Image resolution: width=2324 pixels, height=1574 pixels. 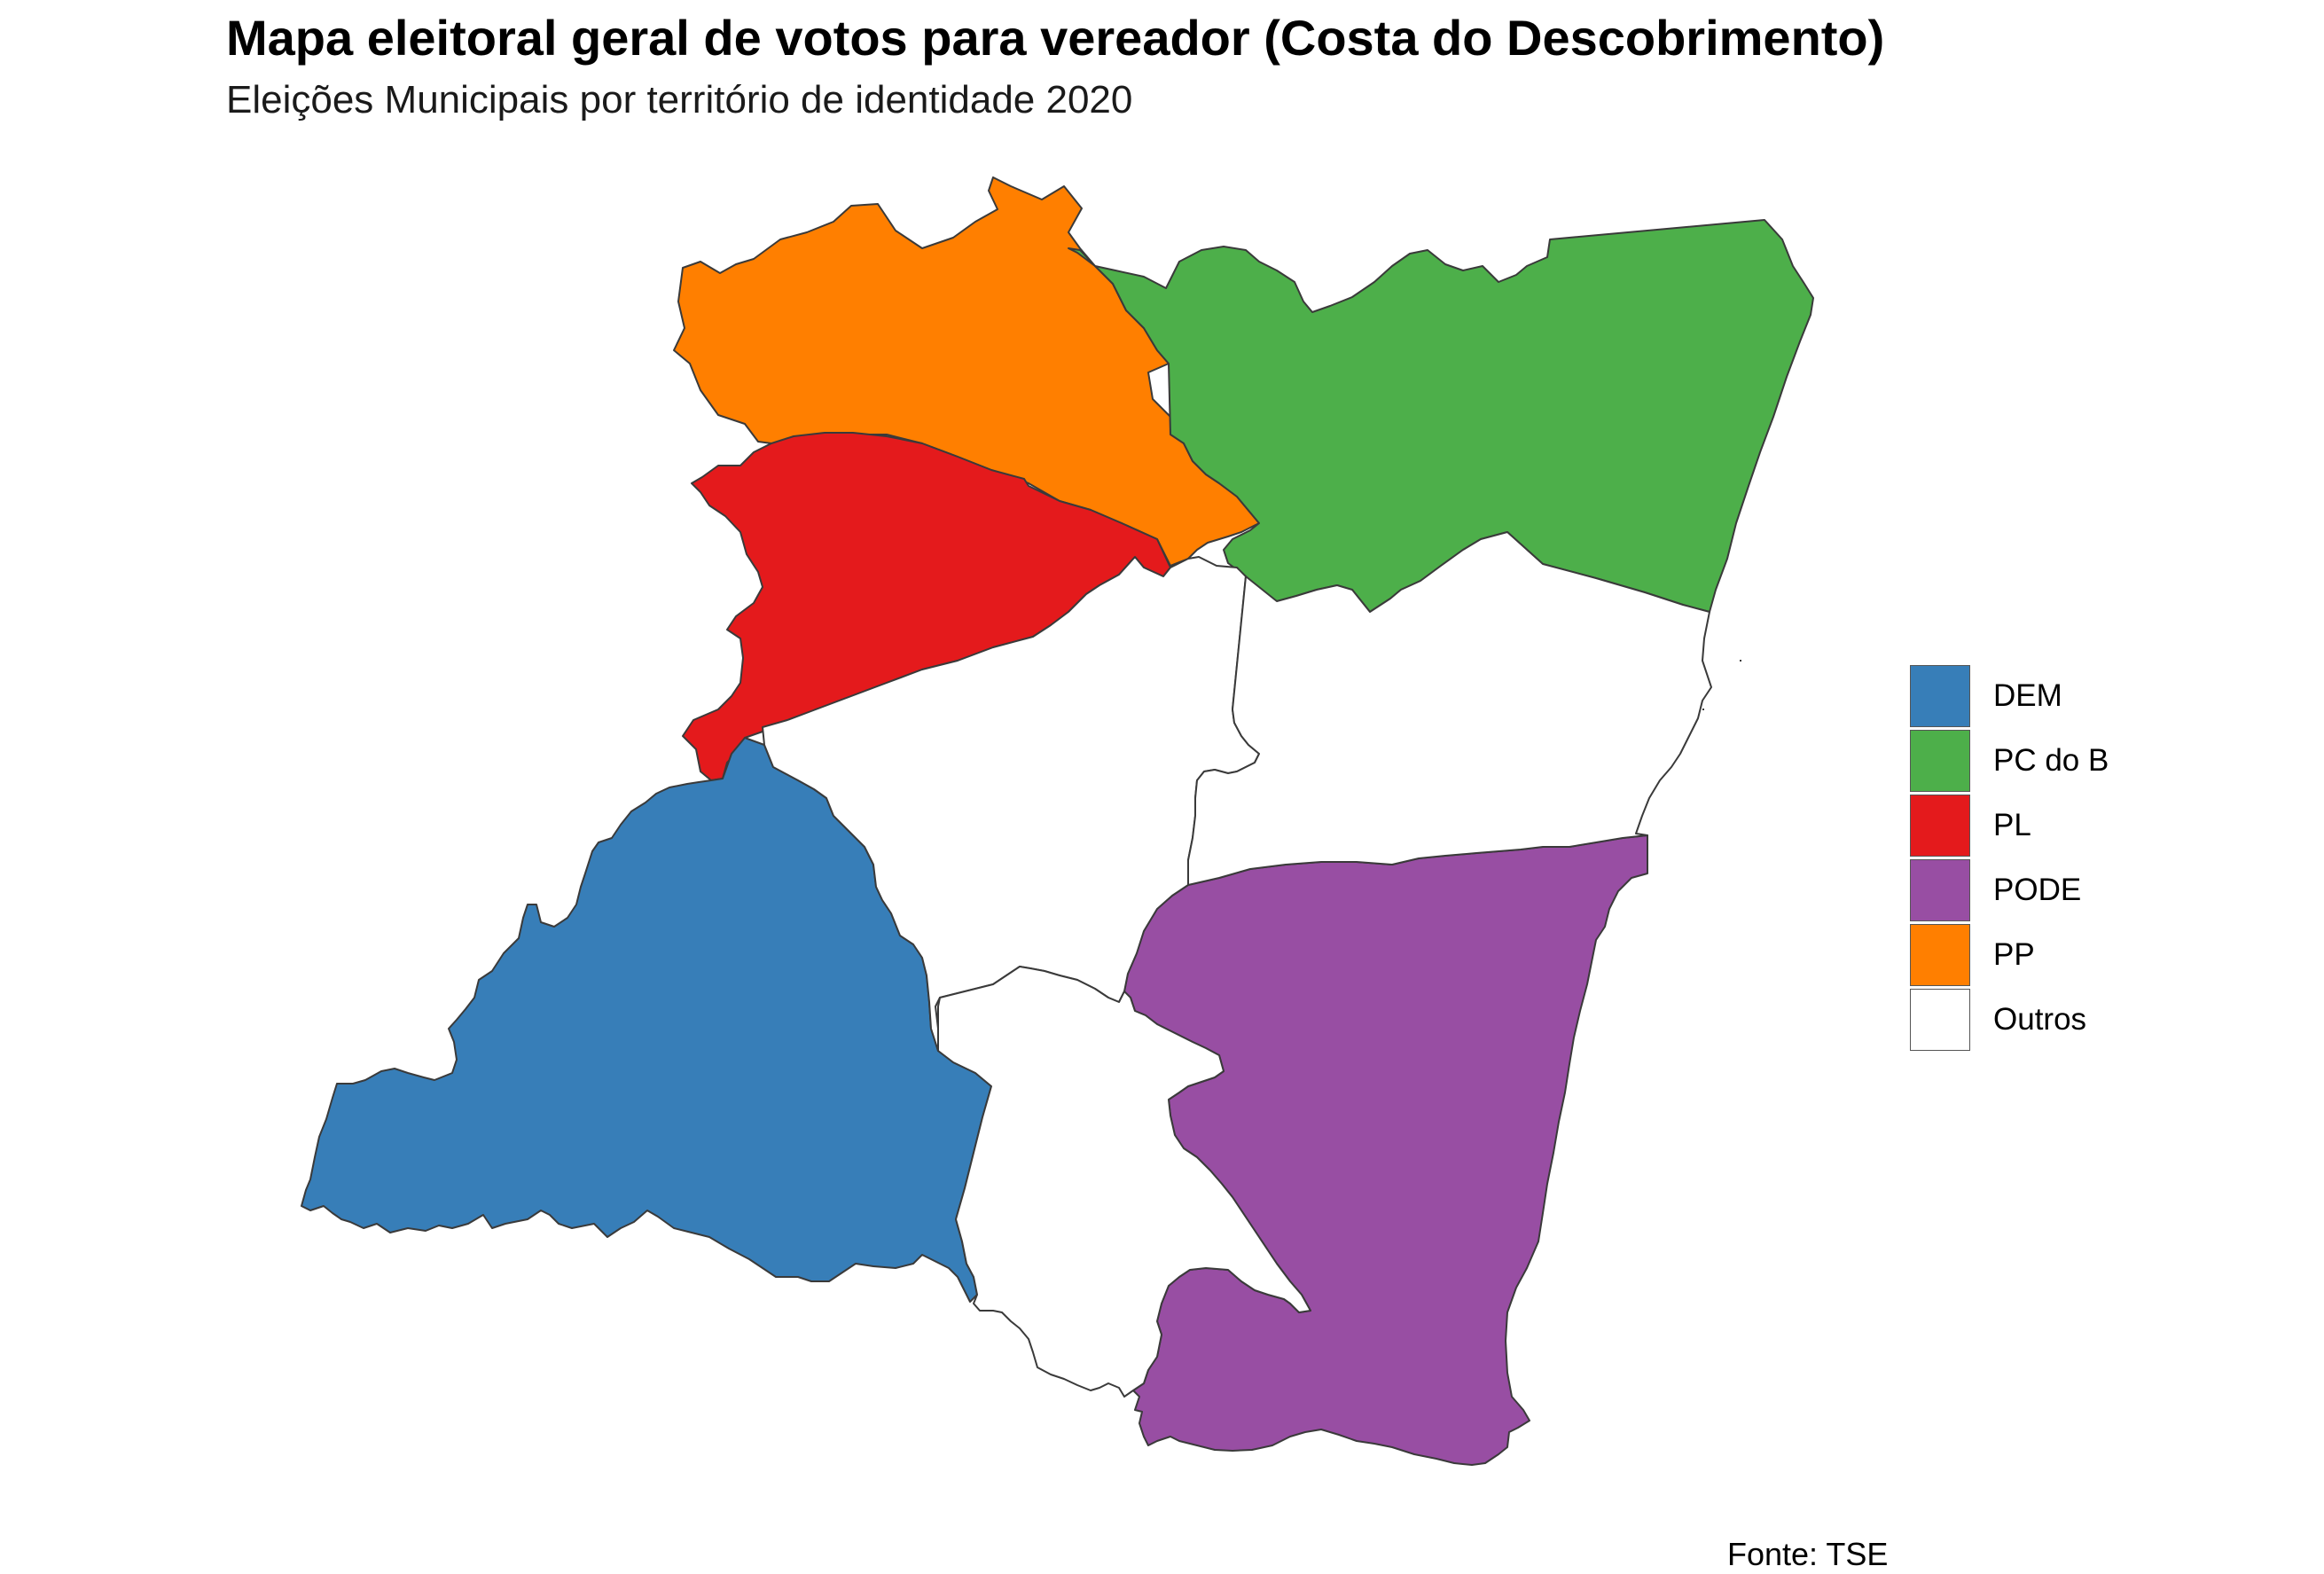 What do you see at coordinates (1385, 1150) in the screenshot?
I see `region-pode` at bounding box center [1385, 1150].